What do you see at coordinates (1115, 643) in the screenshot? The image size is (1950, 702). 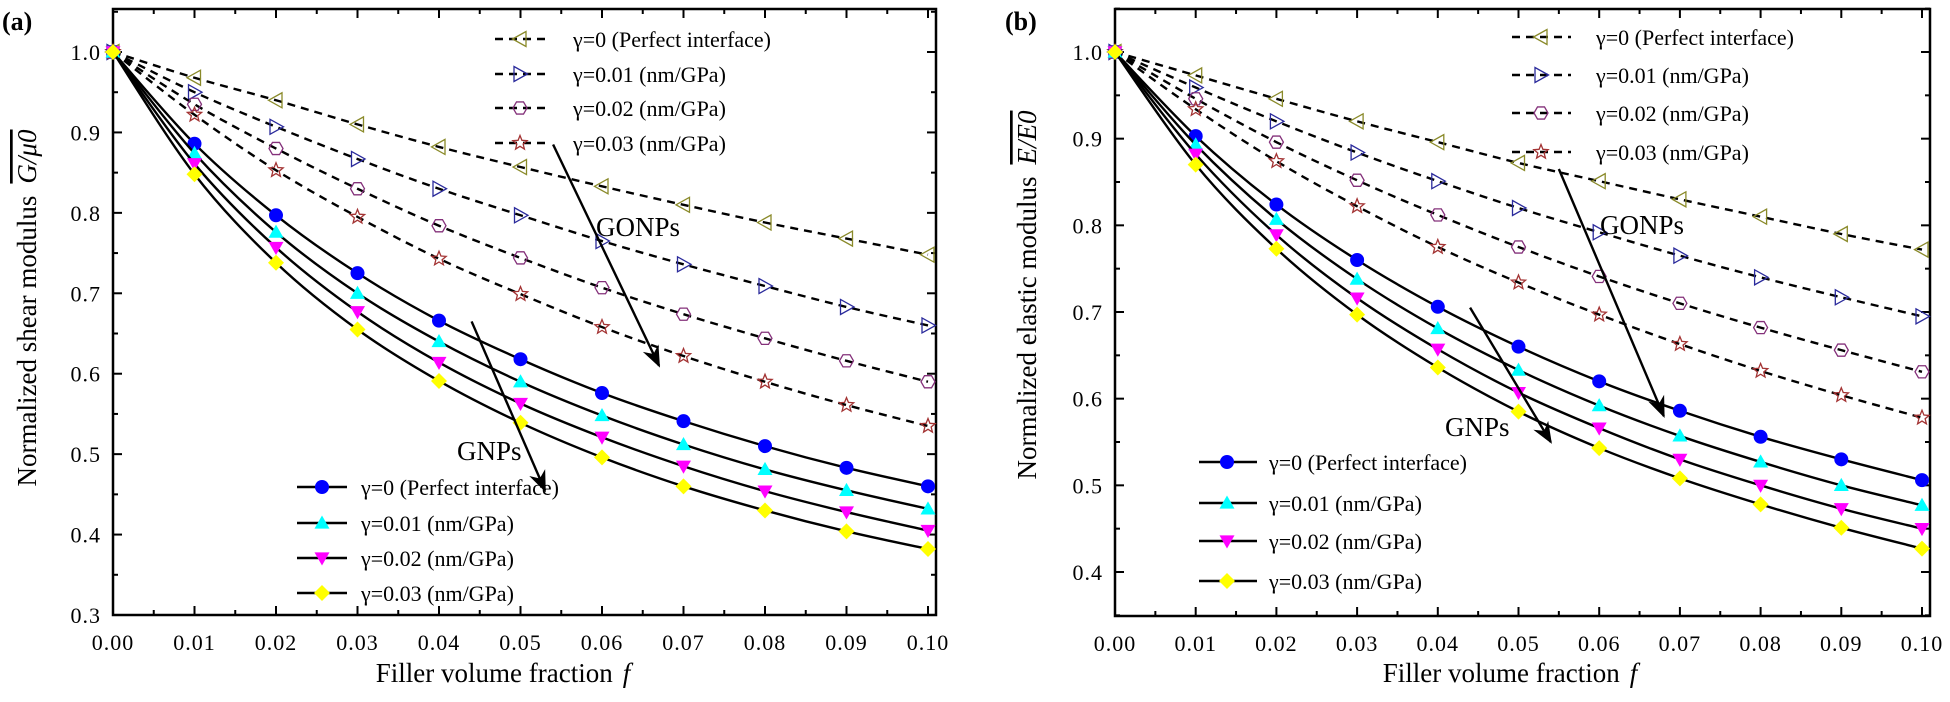 I see `x-tick-label: 0.00` at bounding box center [1115, 643].